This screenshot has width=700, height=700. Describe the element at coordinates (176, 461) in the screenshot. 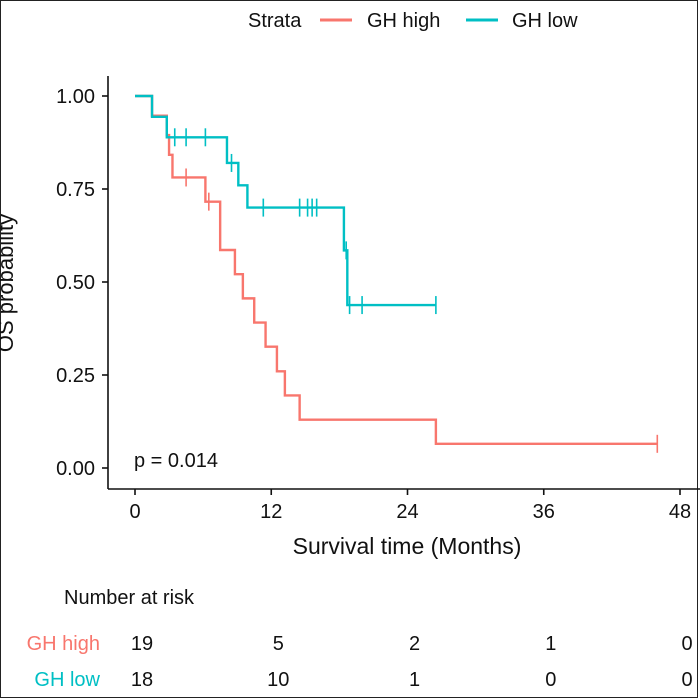

I see `p-value-annotation: p = 0.014` at that location.